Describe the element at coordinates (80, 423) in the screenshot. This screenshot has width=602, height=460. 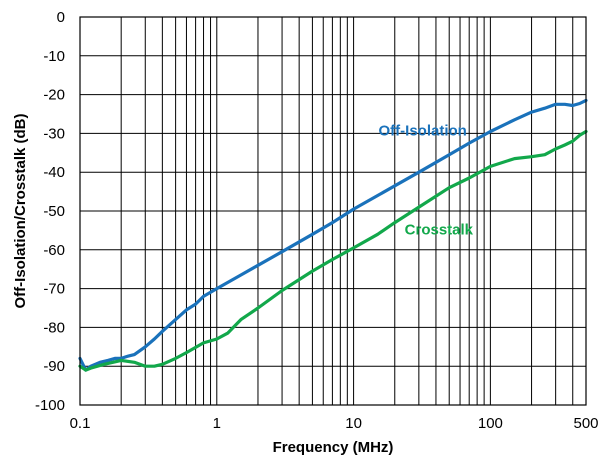
I see `x-tick-label: 0.1` at that location.